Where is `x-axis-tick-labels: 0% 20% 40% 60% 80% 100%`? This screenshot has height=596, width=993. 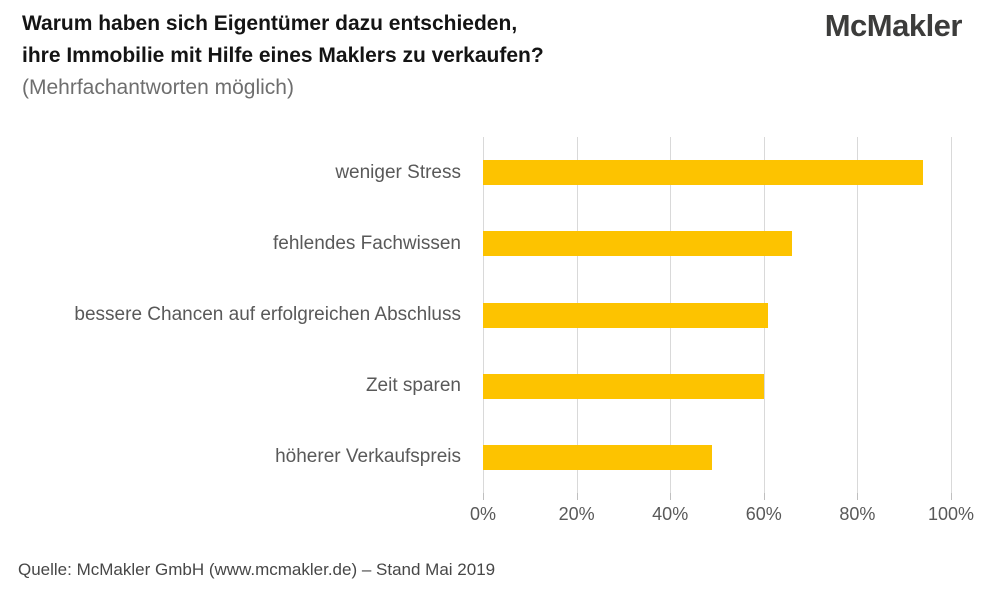 x-axis-tick-labels: 0% 20% 40% 60% 80% 100% is located at coordinates (496, 517).